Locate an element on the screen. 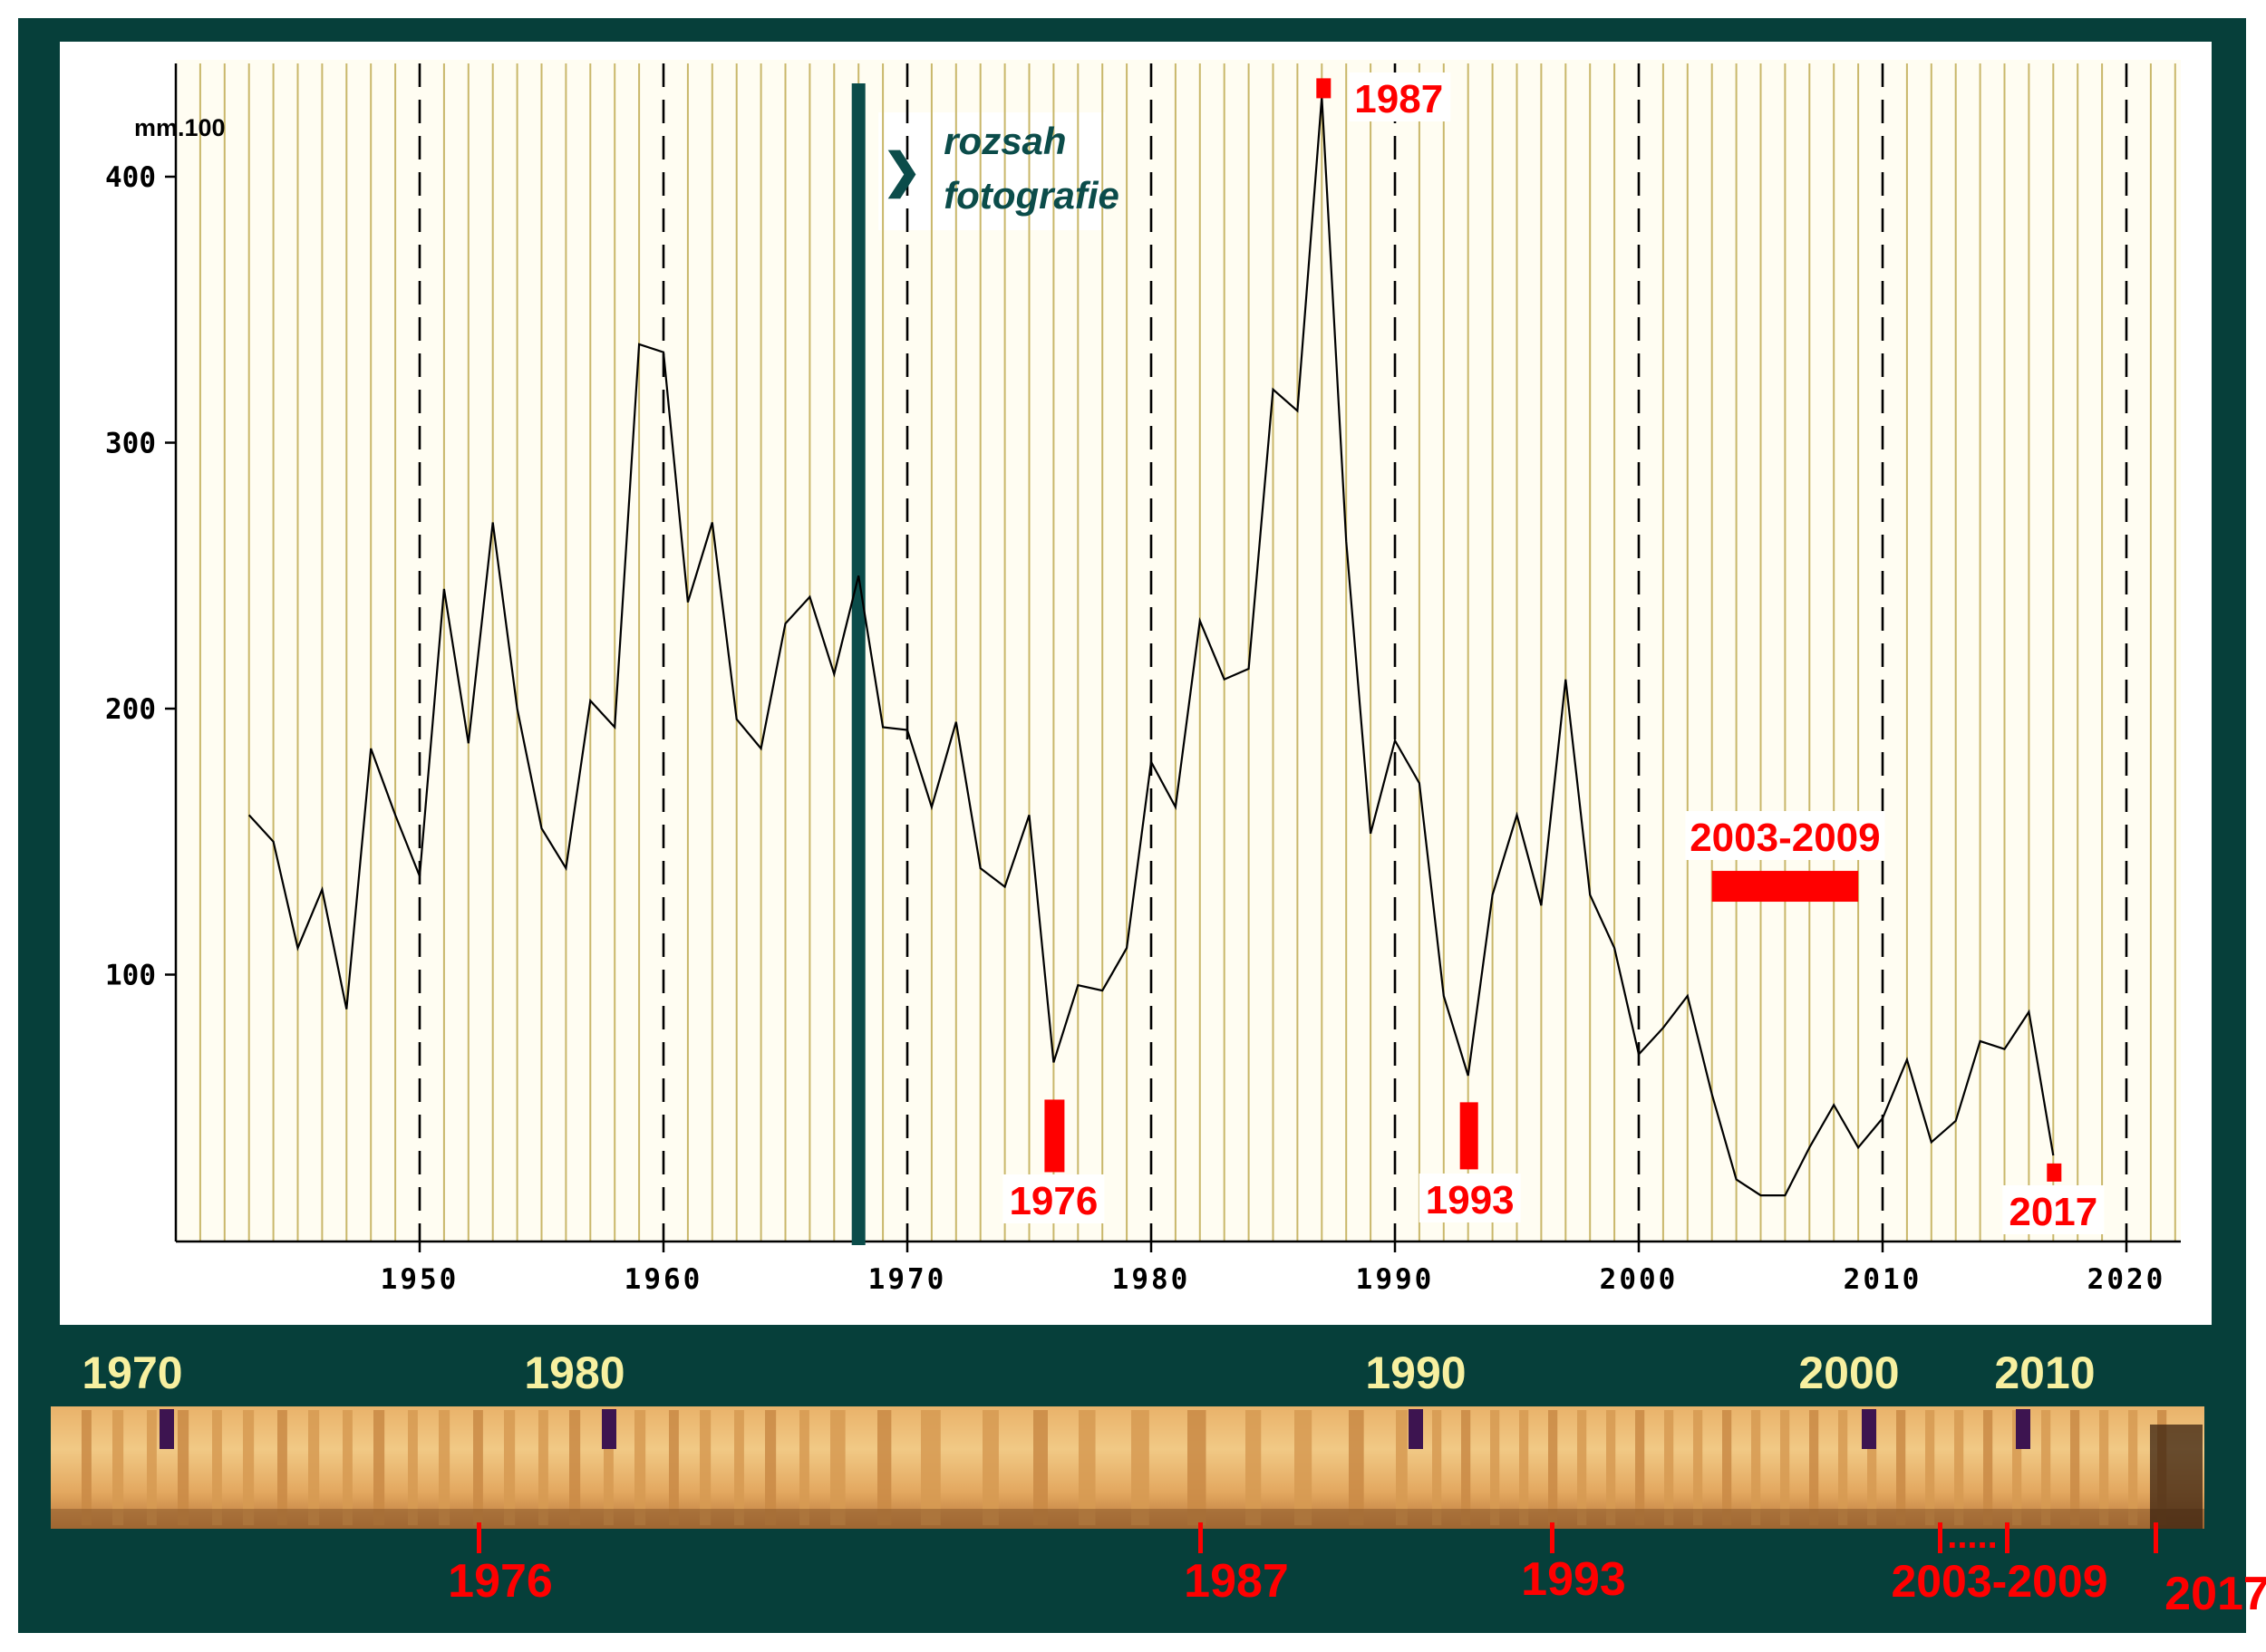  range-label-line2: fotografie is located at coordinates (1031, 195).